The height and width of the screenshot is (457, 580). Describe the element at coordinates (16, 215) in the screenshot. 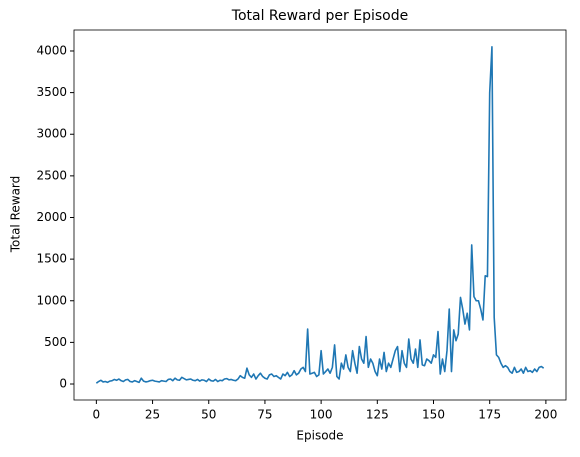

I see `y-axis-label: Total Reward` at that location.